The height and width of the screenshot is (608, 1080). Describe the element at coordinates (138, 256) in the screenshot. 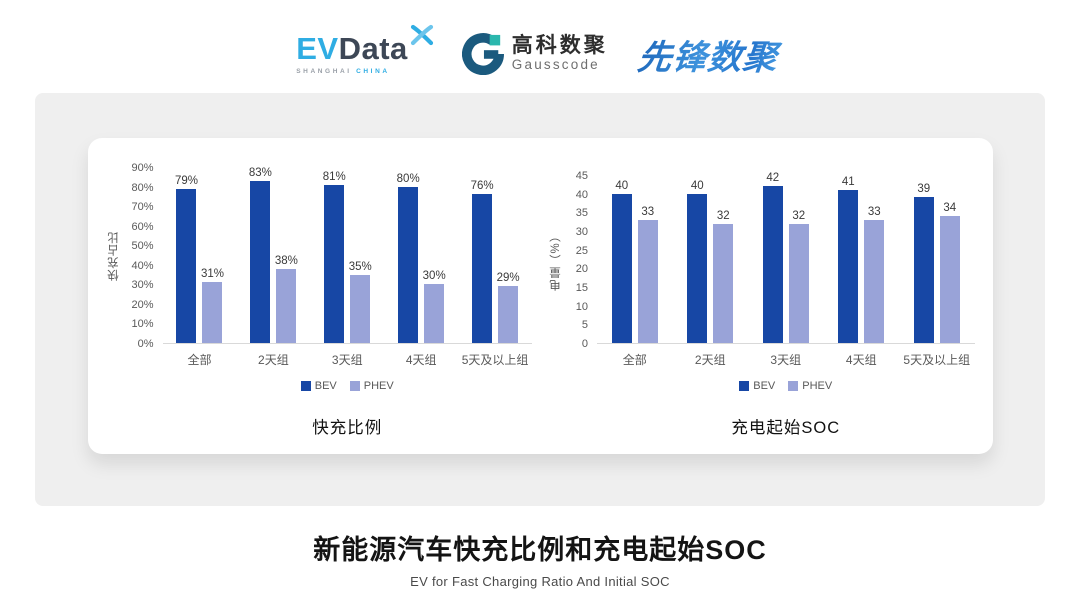

I see `y-axis-ticks: 90% 80% 70% 60% 50% 40% 30% 20% 10% 0%` at that location.